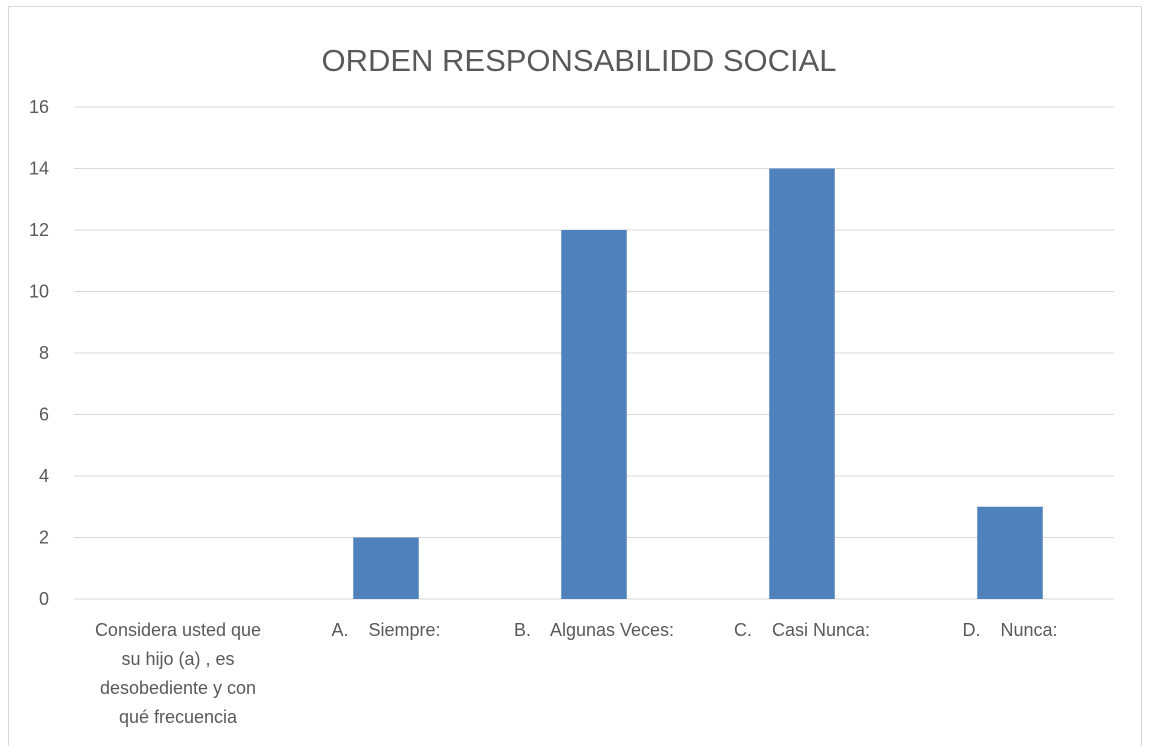 This screenshot has height=747, width=1150. I want to click on x-category-line: A. Siempre:, so click(385, 630).